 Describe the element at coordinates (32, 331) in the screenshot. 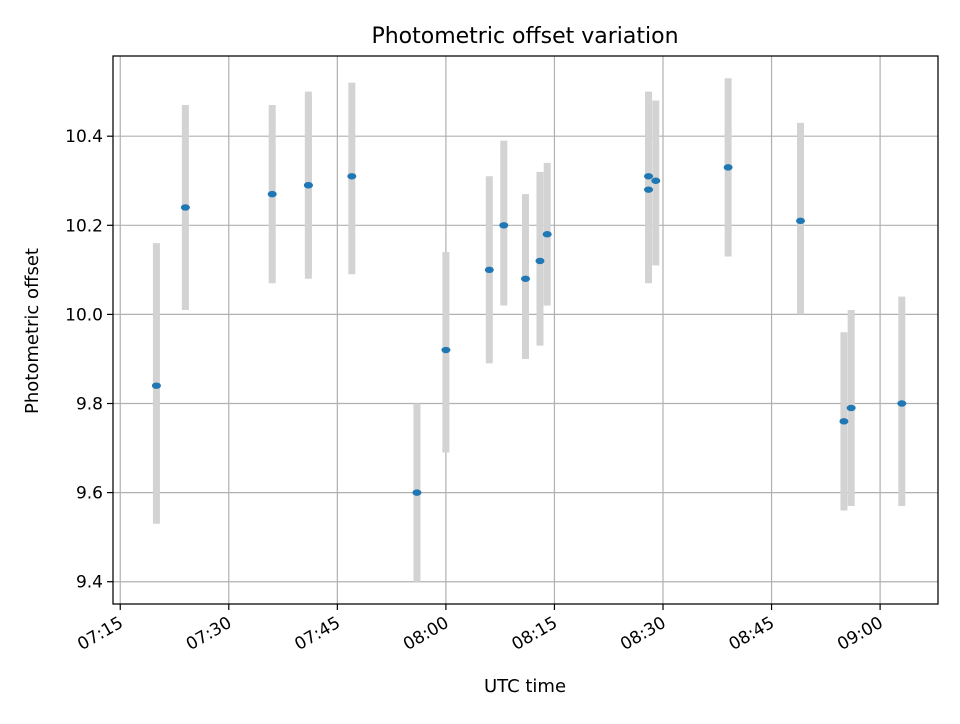

I see `y-axis-label: Photometric offset` at that location.